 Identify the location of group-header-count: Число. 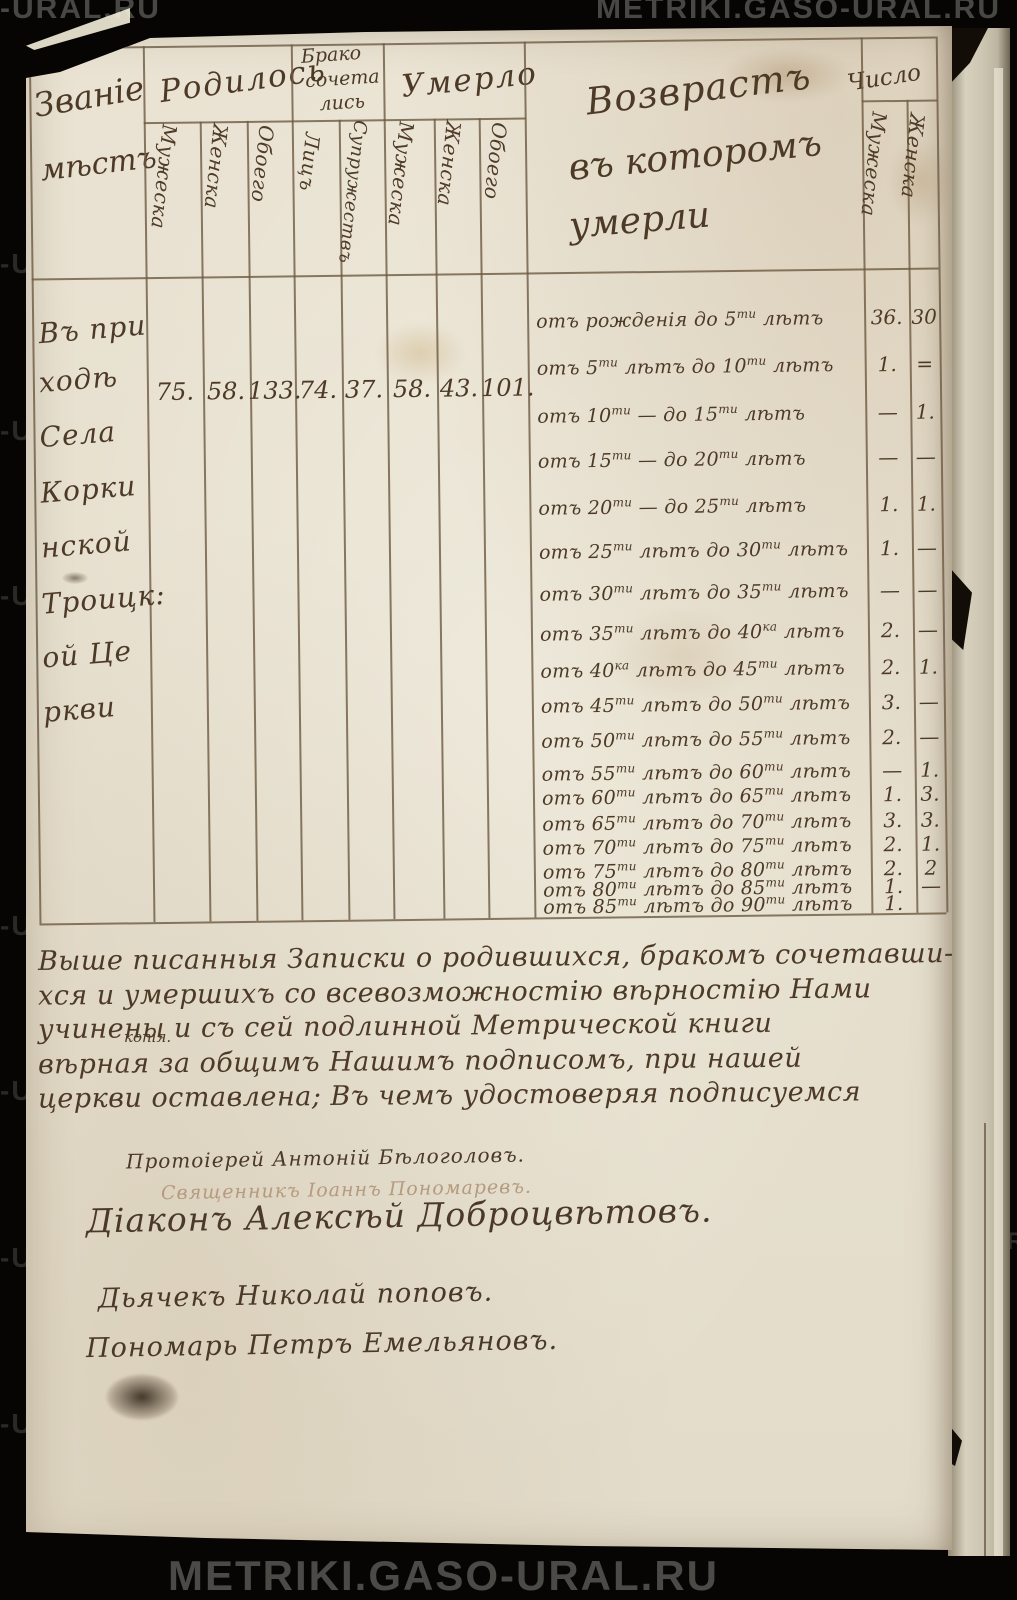
(884, 78).